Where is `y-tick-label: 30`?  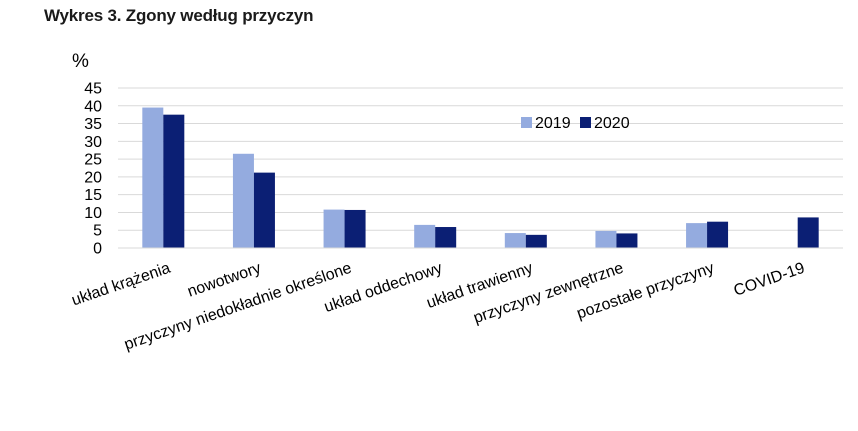
y-tick-label: 30 is located at coordinates (93, 142).